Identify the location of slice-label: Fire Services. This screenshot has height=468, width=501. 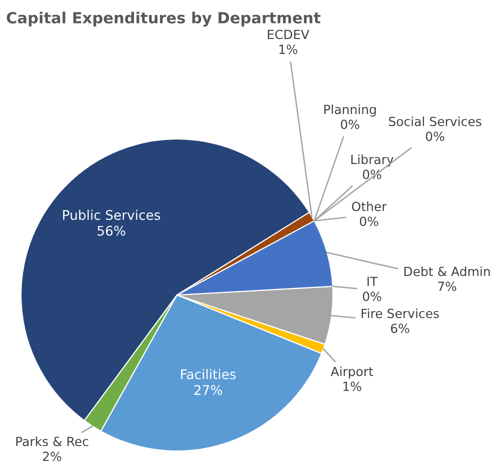
(400, 313).